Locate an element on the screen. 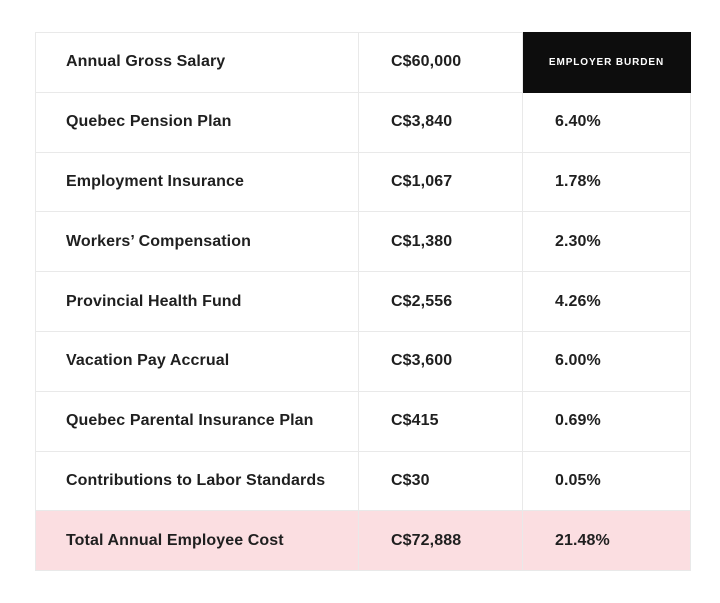 The width and height of the screenshot is (720, 603). row-amount: C$2,556 is located at coordinates (440, 301).